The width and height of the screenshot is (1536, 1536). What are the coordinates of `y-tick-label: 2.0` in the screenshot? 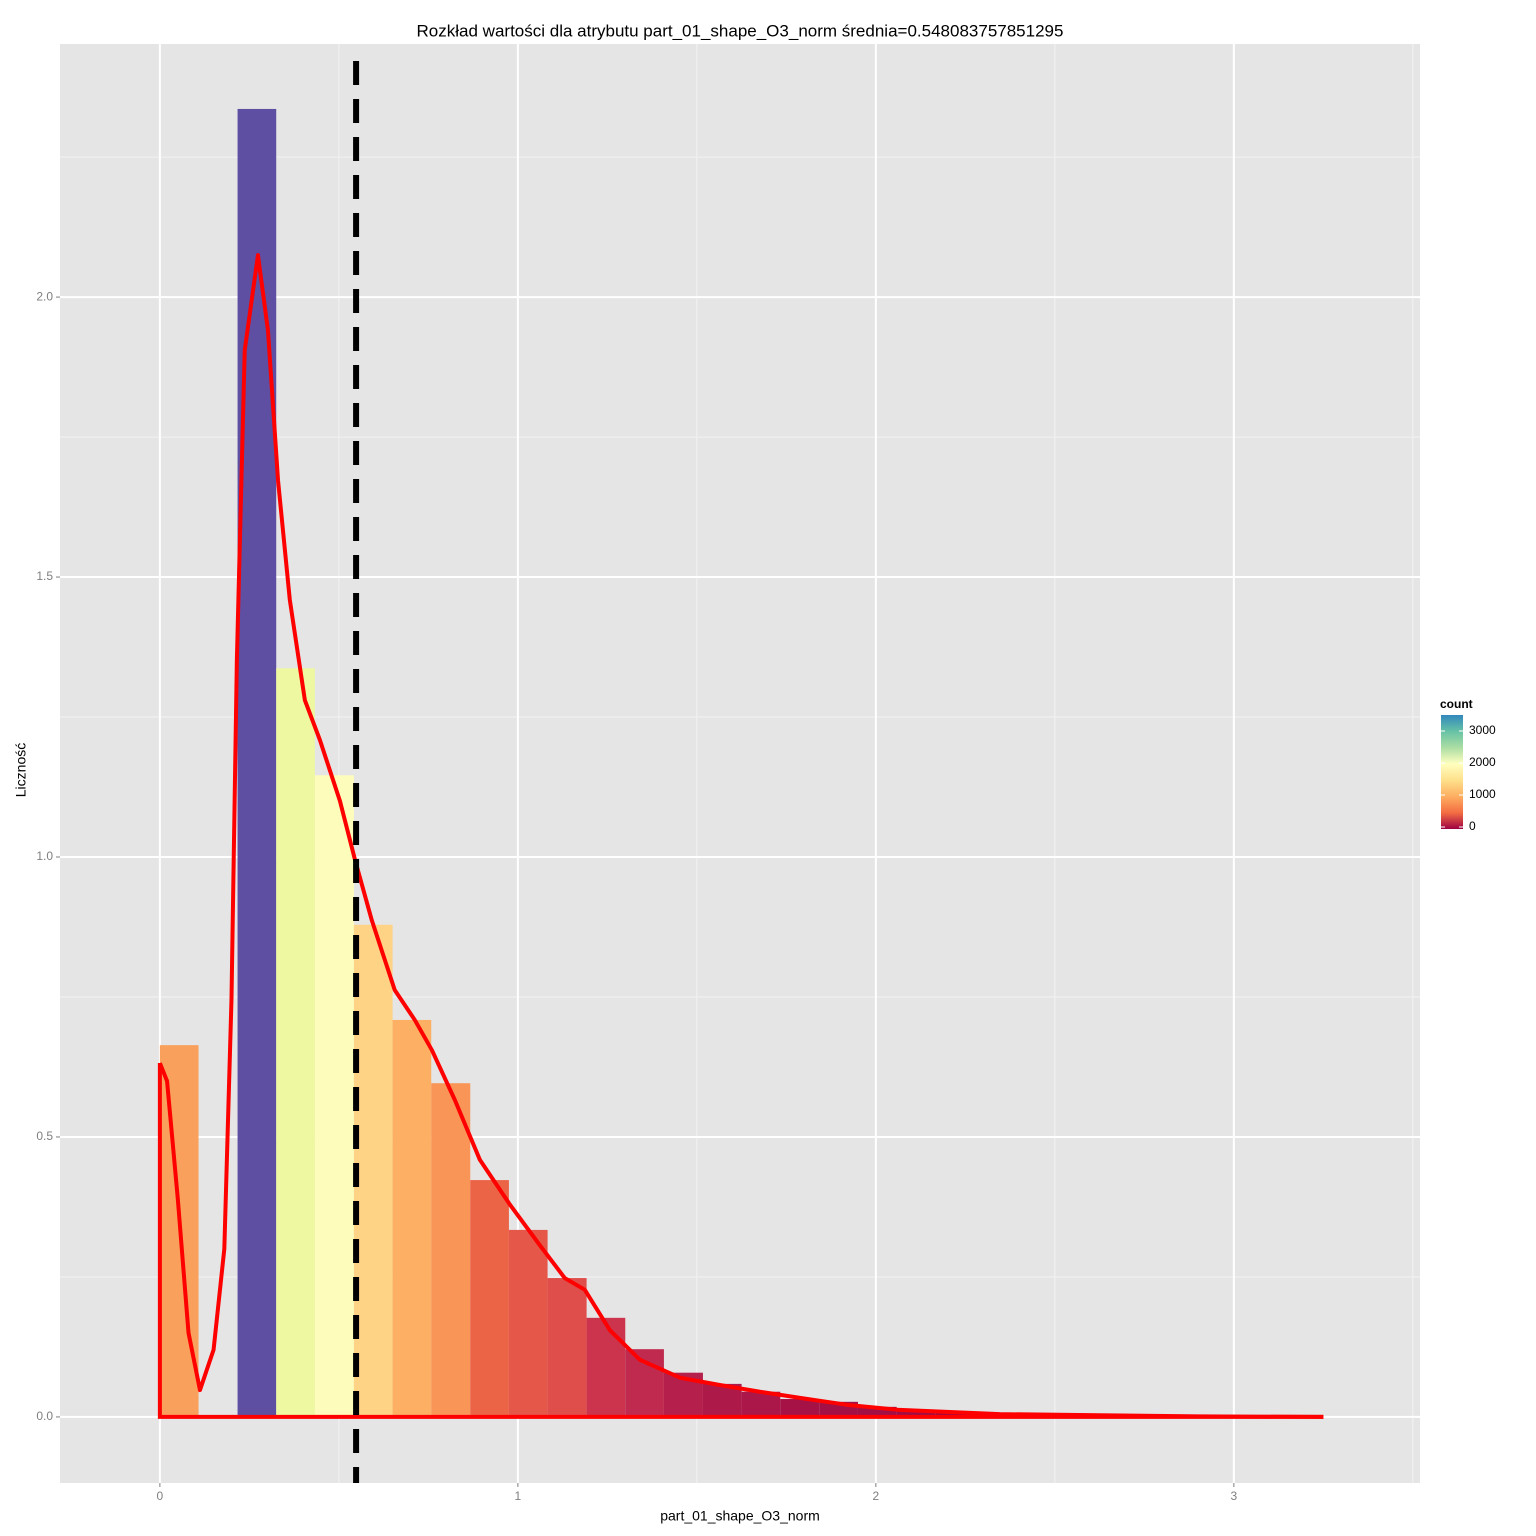 It's located at (44, 296).